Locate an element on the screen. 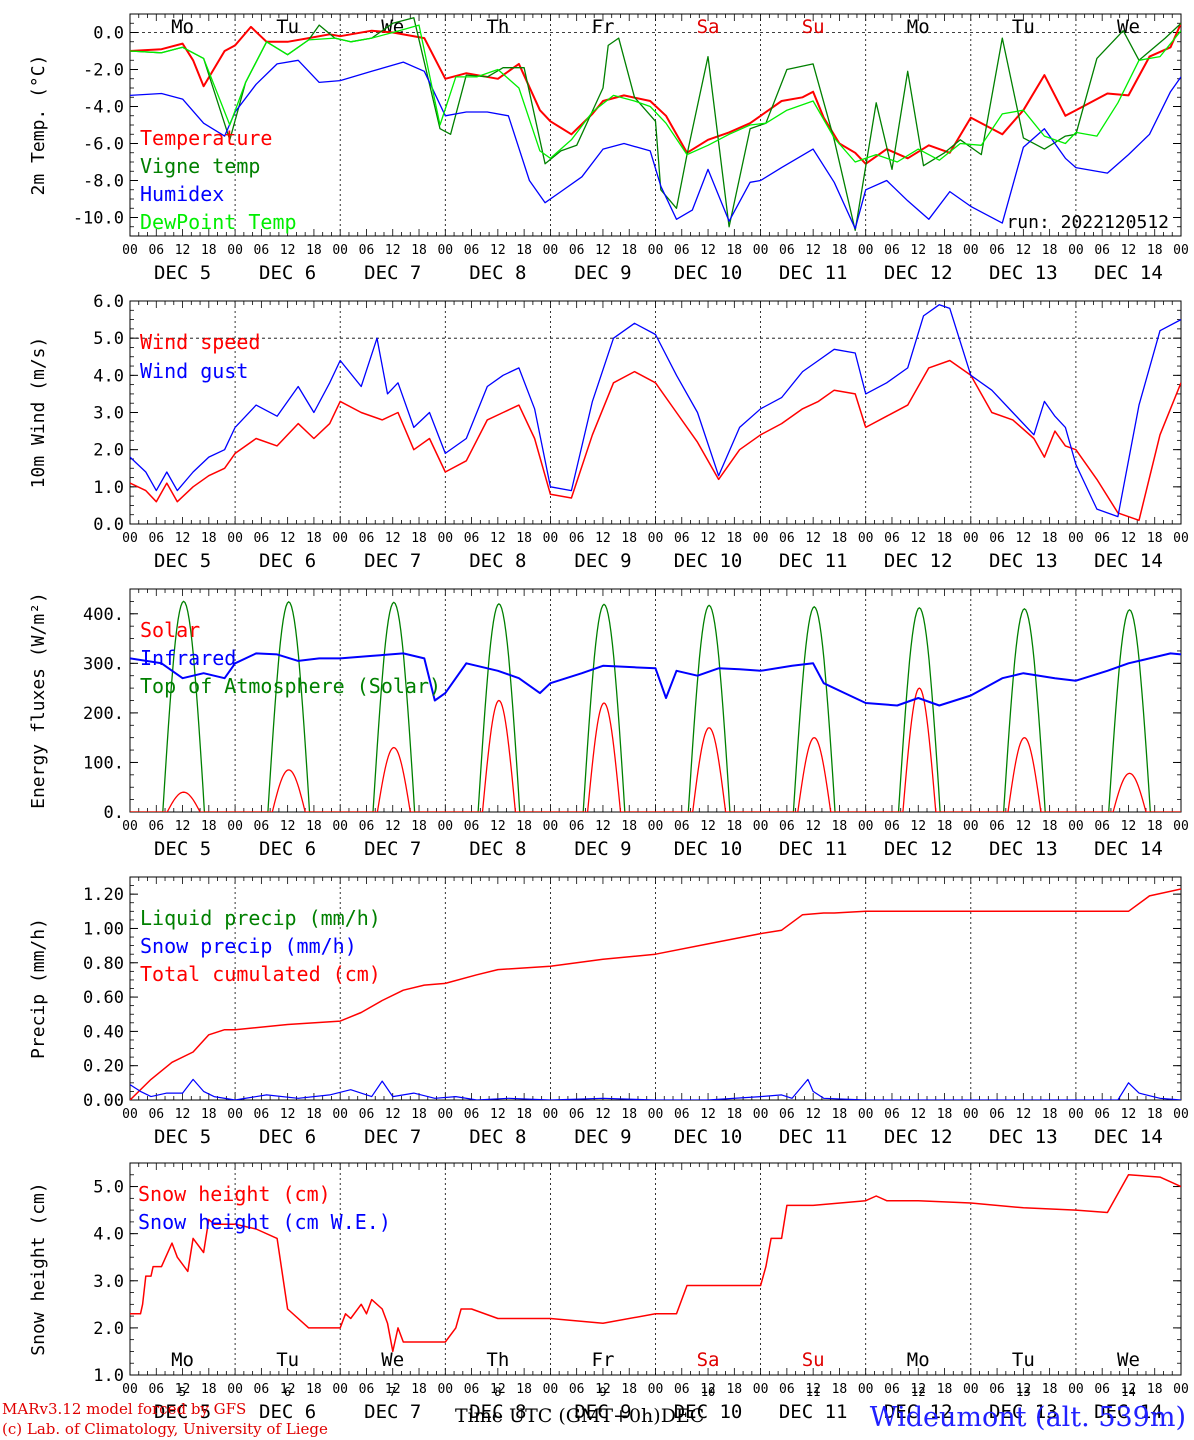  panel5-date-label: DEC 14 is located at coordinates (1128, 1412).